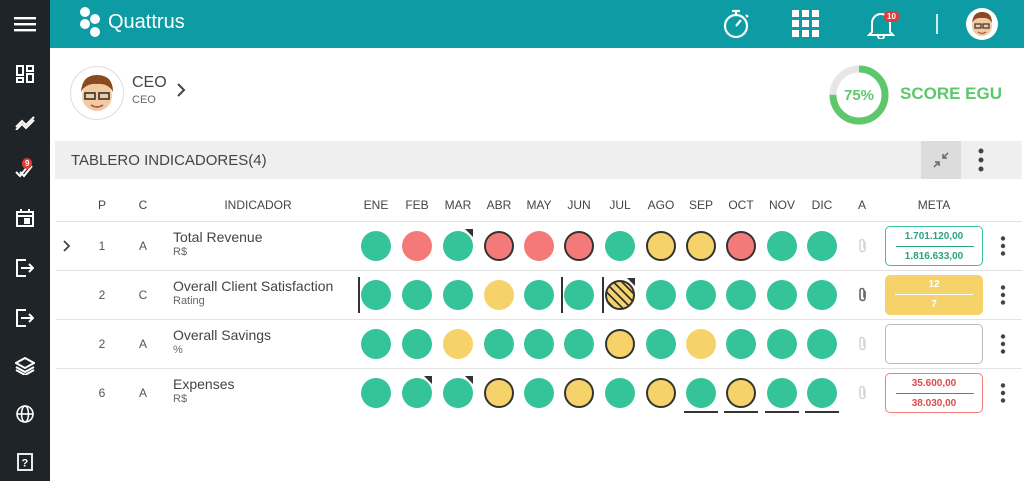 Image resolution: width=1024 pixels, height=482 pixels. What do you see at coordinates (806, 24) in the screenshot?
I see `apps-grid-icon` at bounding box center [806, 24].